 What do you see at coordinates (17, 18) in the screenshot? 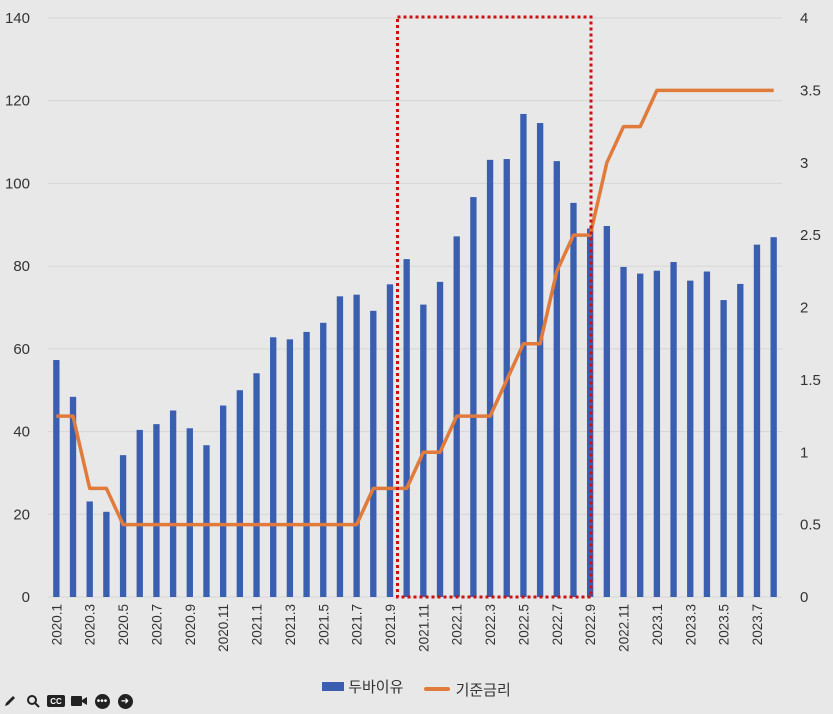
I see `y-left-tick: 140` at bounding box center [17, 18].